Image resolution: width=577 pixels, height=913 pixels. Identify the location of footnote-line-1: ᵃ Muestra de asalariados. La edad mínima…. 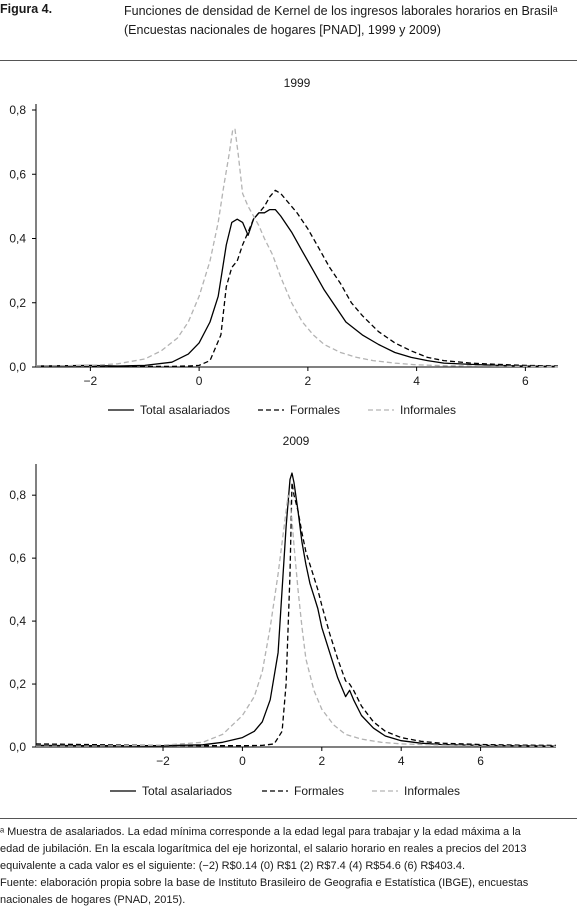
(260, 832).